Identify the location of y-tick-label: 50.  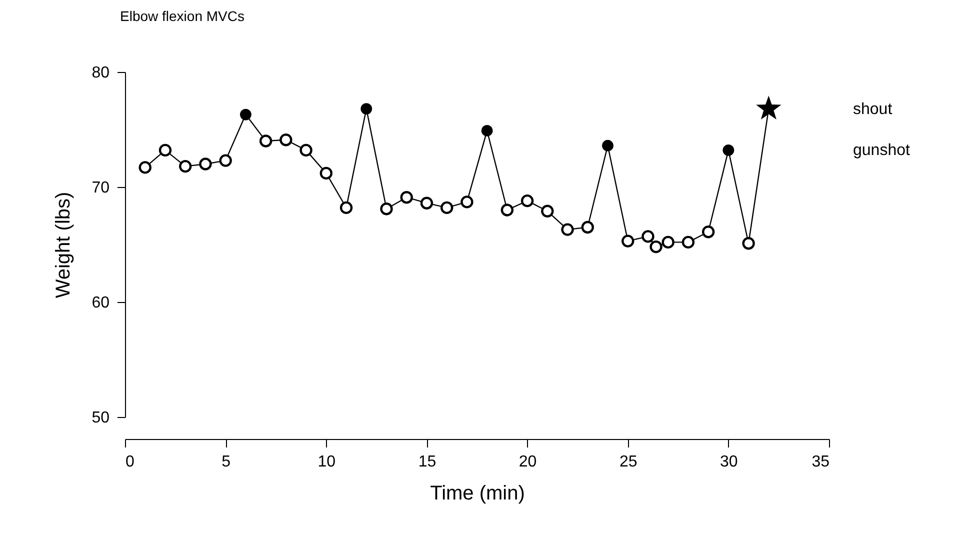
(101, 418).